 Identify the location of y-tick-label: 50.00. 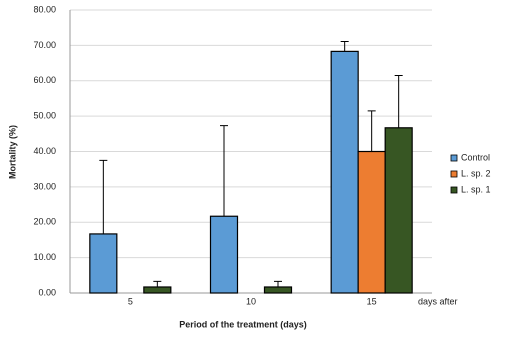
(44, 116).